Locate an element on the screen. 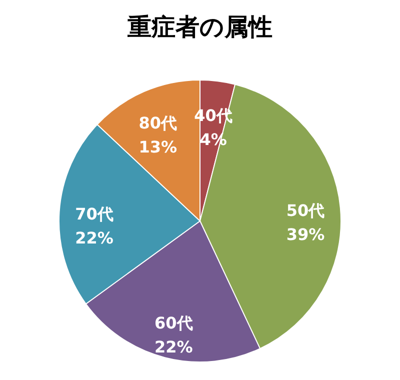 Image resolution: width=400 pixels, height=380 pixels. data-label: 39% is located at coordinates (305, 234).